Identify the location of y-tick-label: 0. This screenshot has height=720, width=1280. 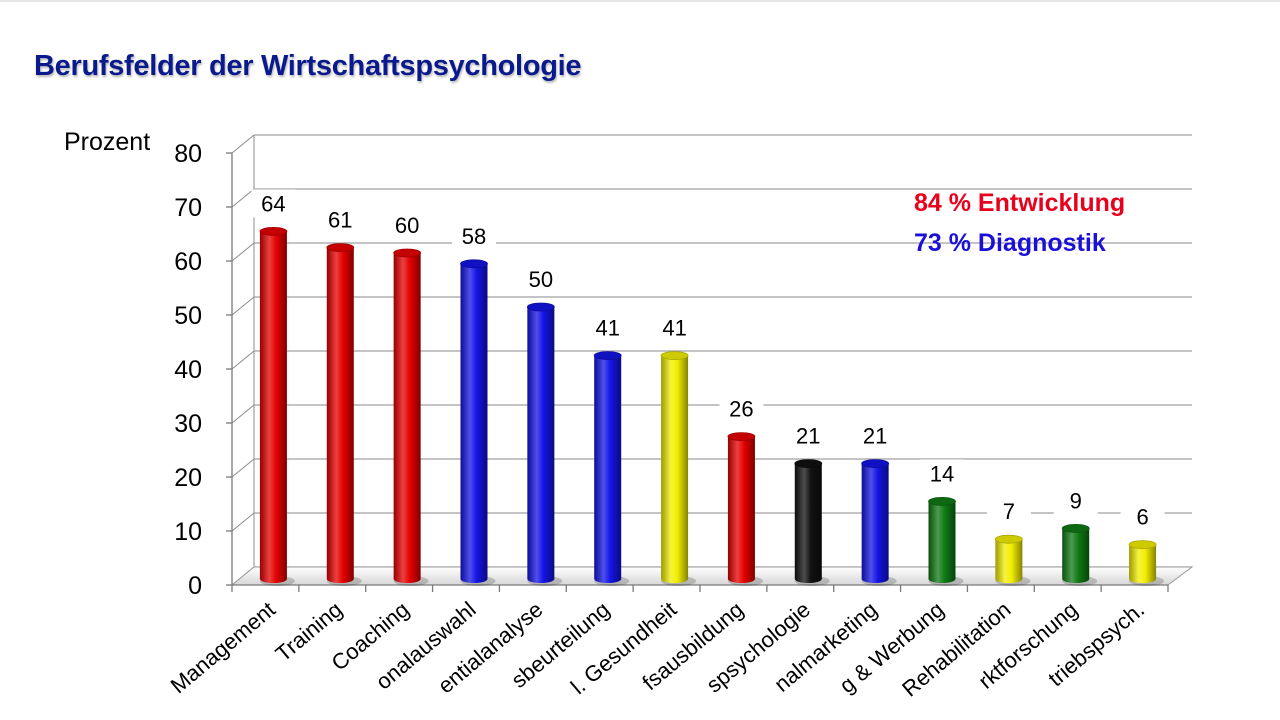
(195, 586).